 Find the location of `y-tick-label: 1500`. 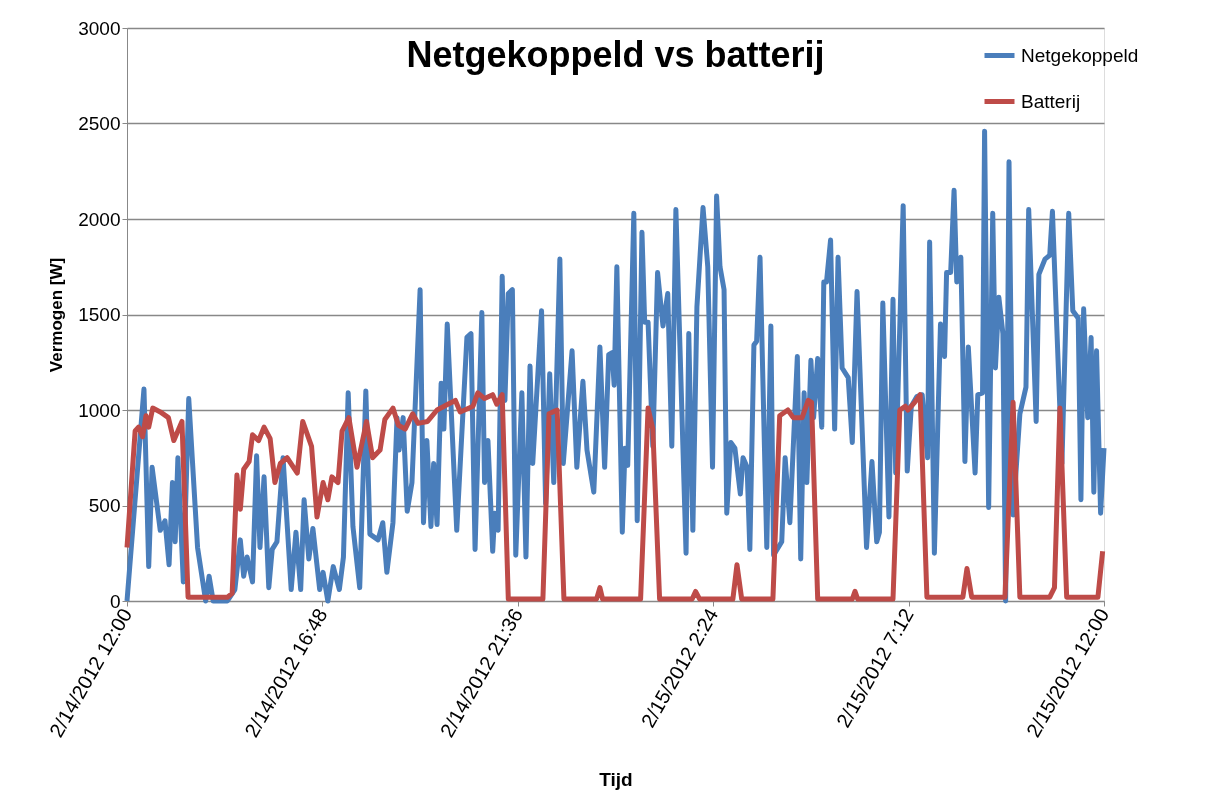

y-tick-label: 1500 is located at coordinates (99, 314).